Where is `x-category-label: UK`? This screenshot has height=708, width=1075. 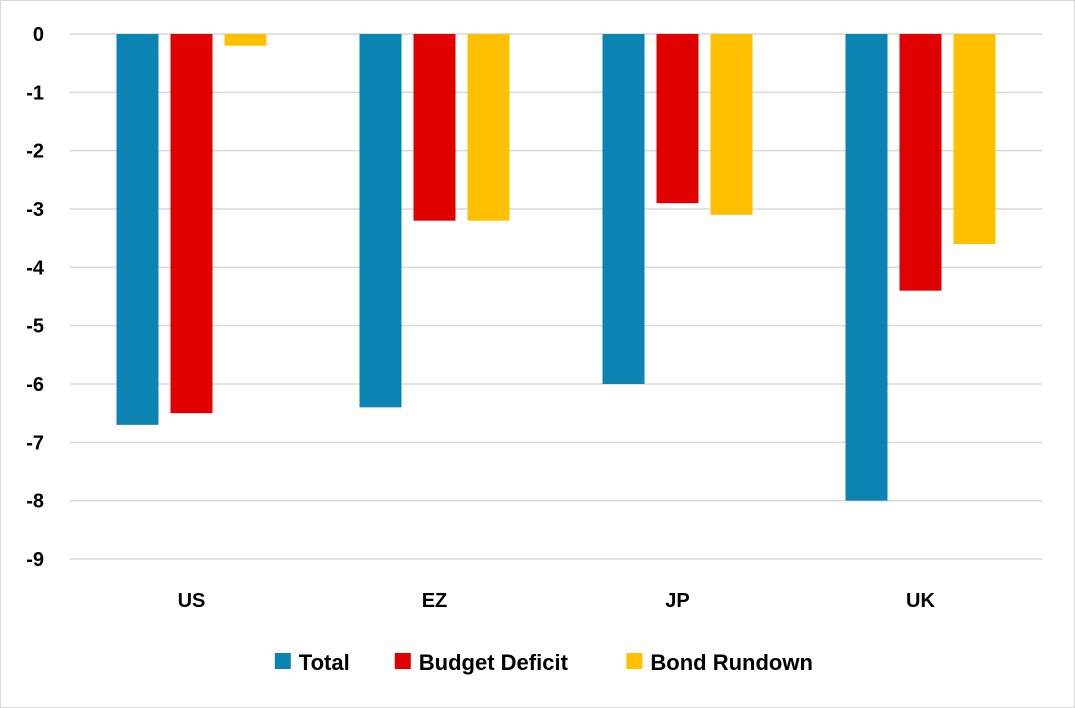 x-category-label: UK is located at coordinates (920, 601).